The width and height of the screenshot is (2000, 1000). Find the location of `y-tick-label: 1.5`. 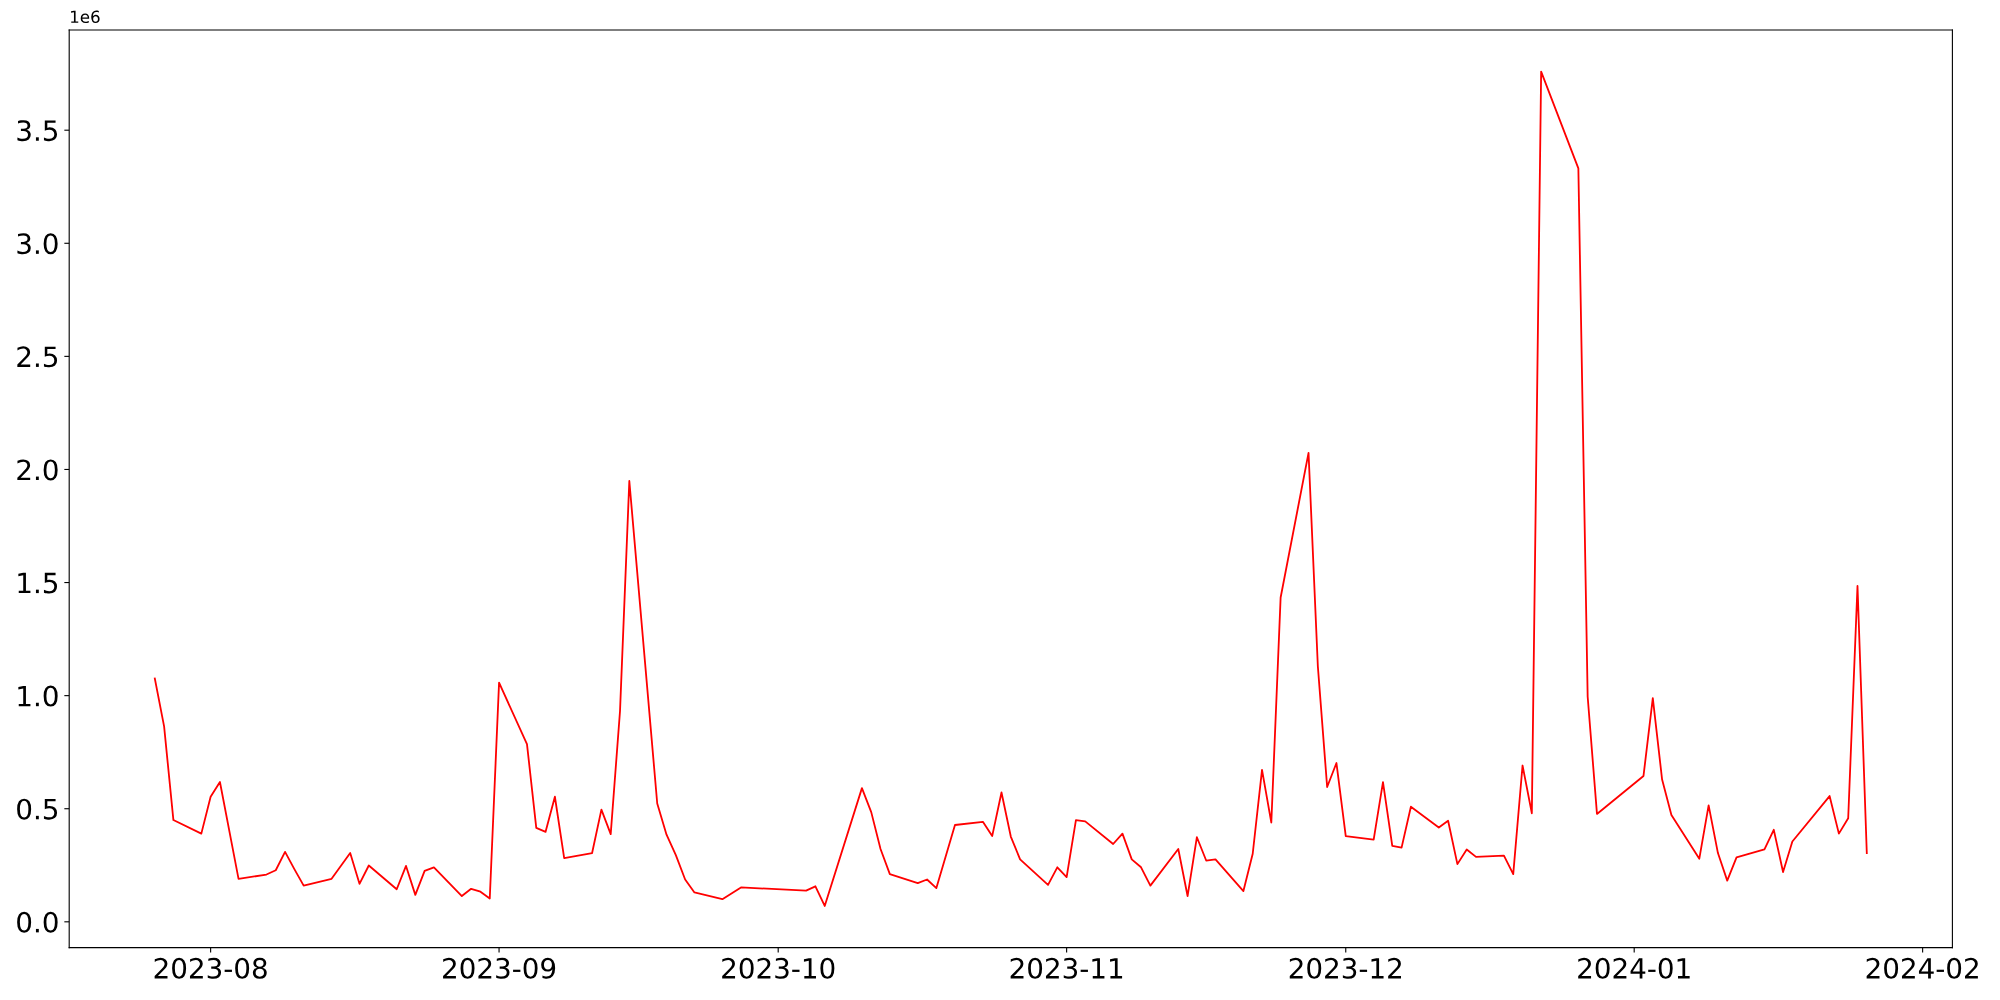

y-tick-label: 1.5 is located at coordinates (38, 583).